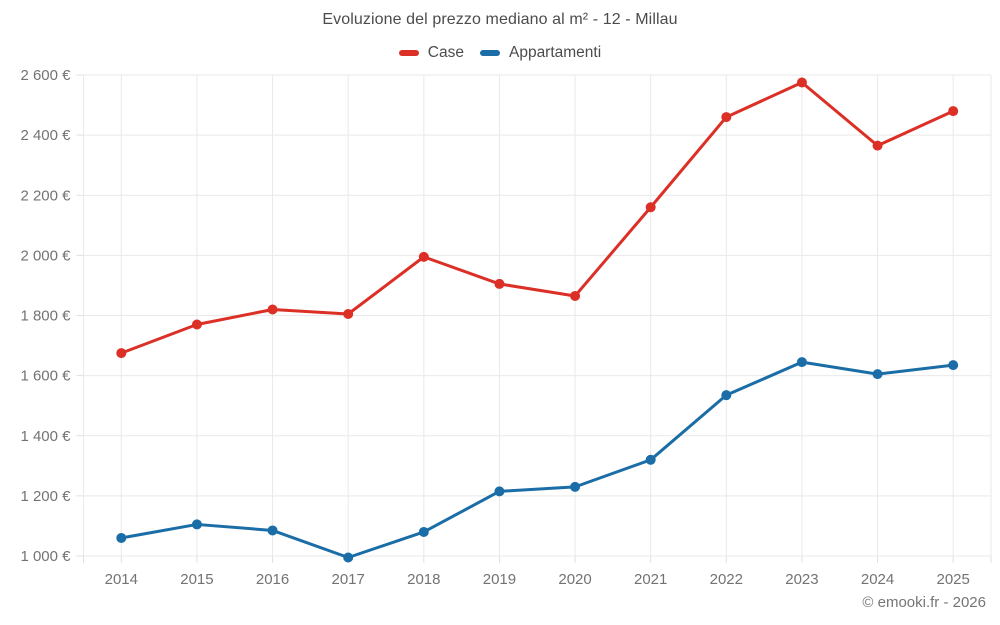  I want to click on data-point-case-2015, so click(196, 324).